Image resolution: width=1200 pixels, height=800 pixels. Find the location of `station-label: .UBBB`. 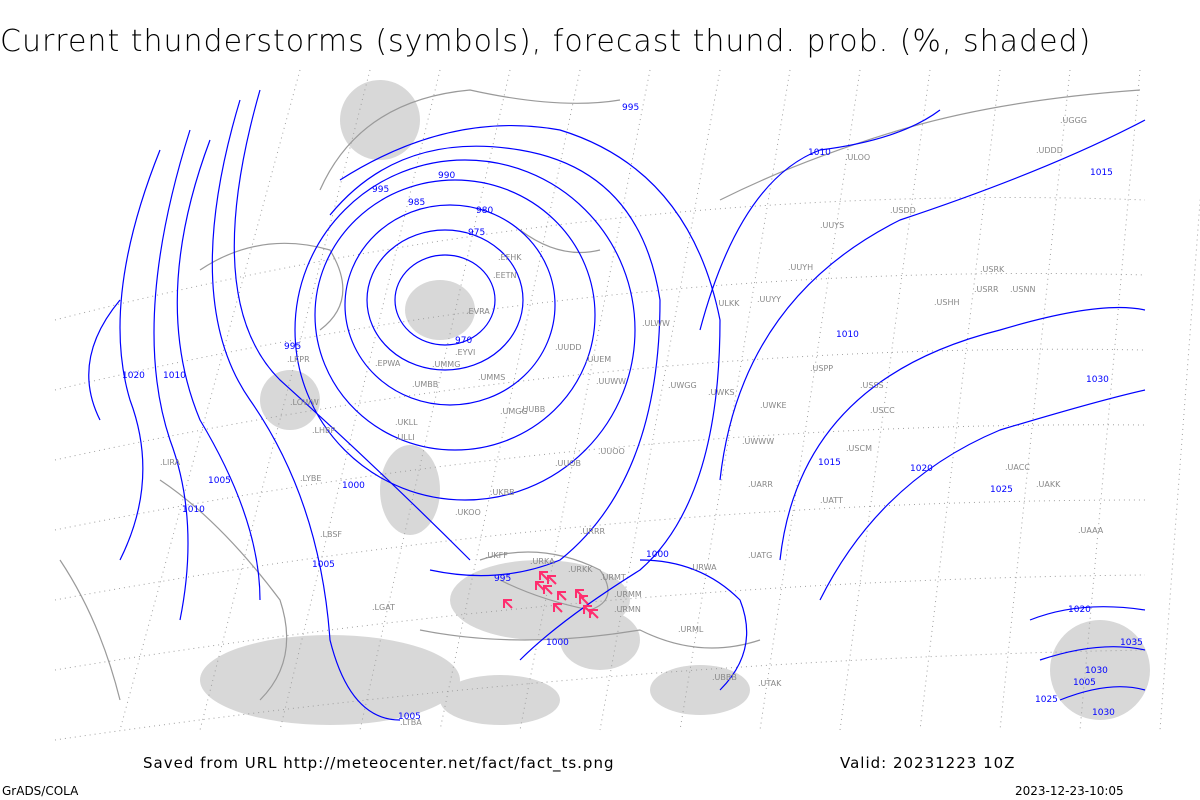

station-label: .UBBB is located at coordinates (724, 677).